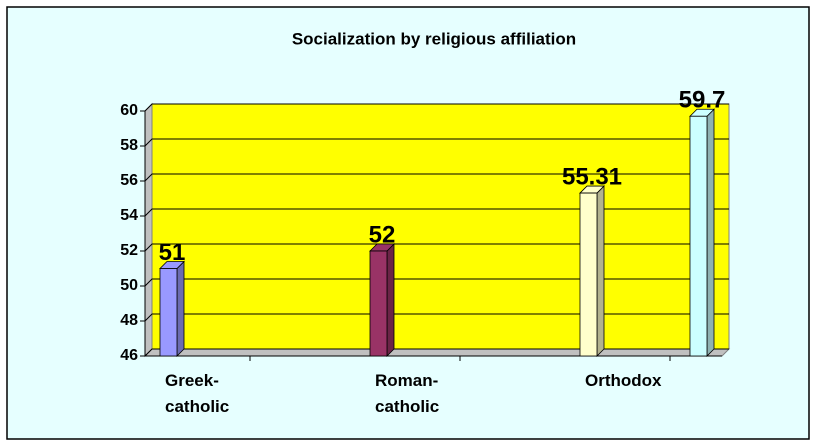 This screenshot has height=447, width=819. I want to click on floor, so click(437, 352).